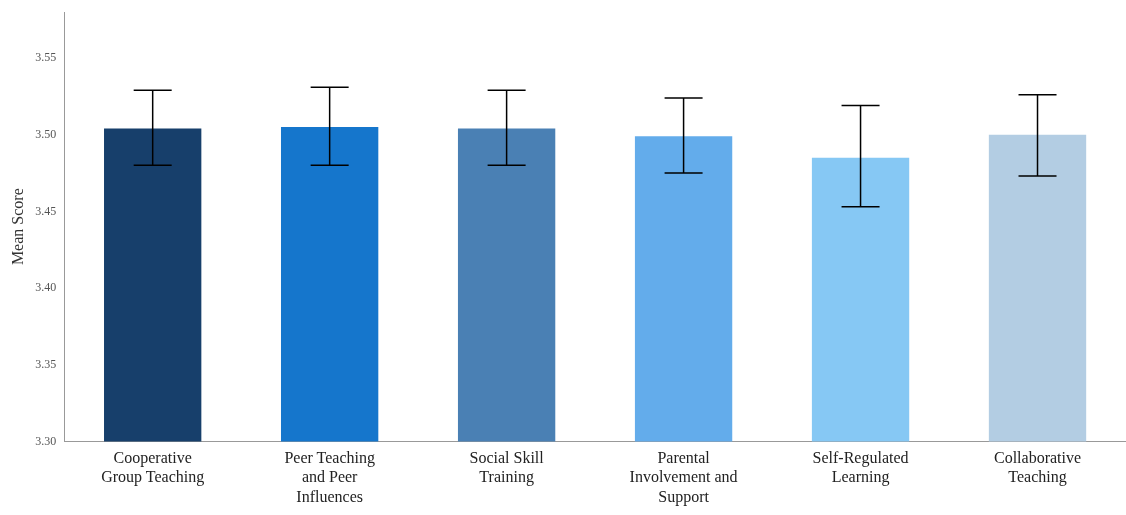  Describe the element at coordinates (507, 468) in the screenshot. I see `x-tick-label: Social Skill Training` at that location.